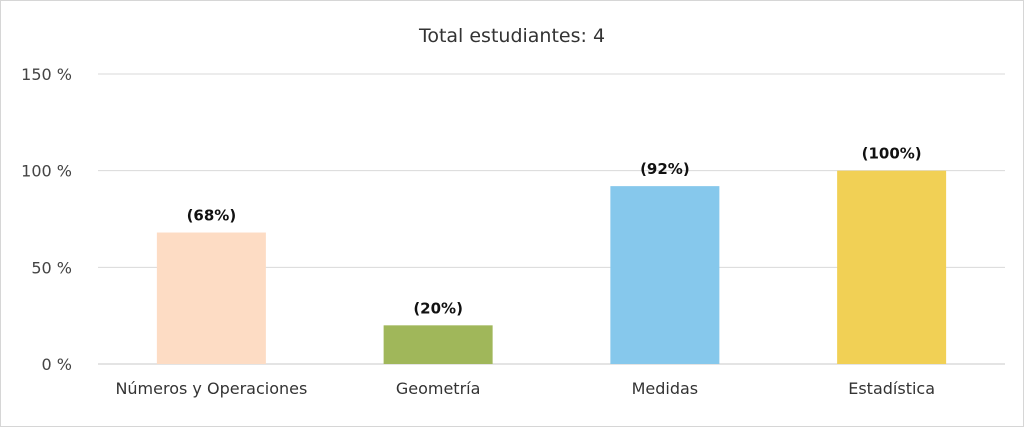  I want to click on x-category-label: Geometría, so click(438, 388).